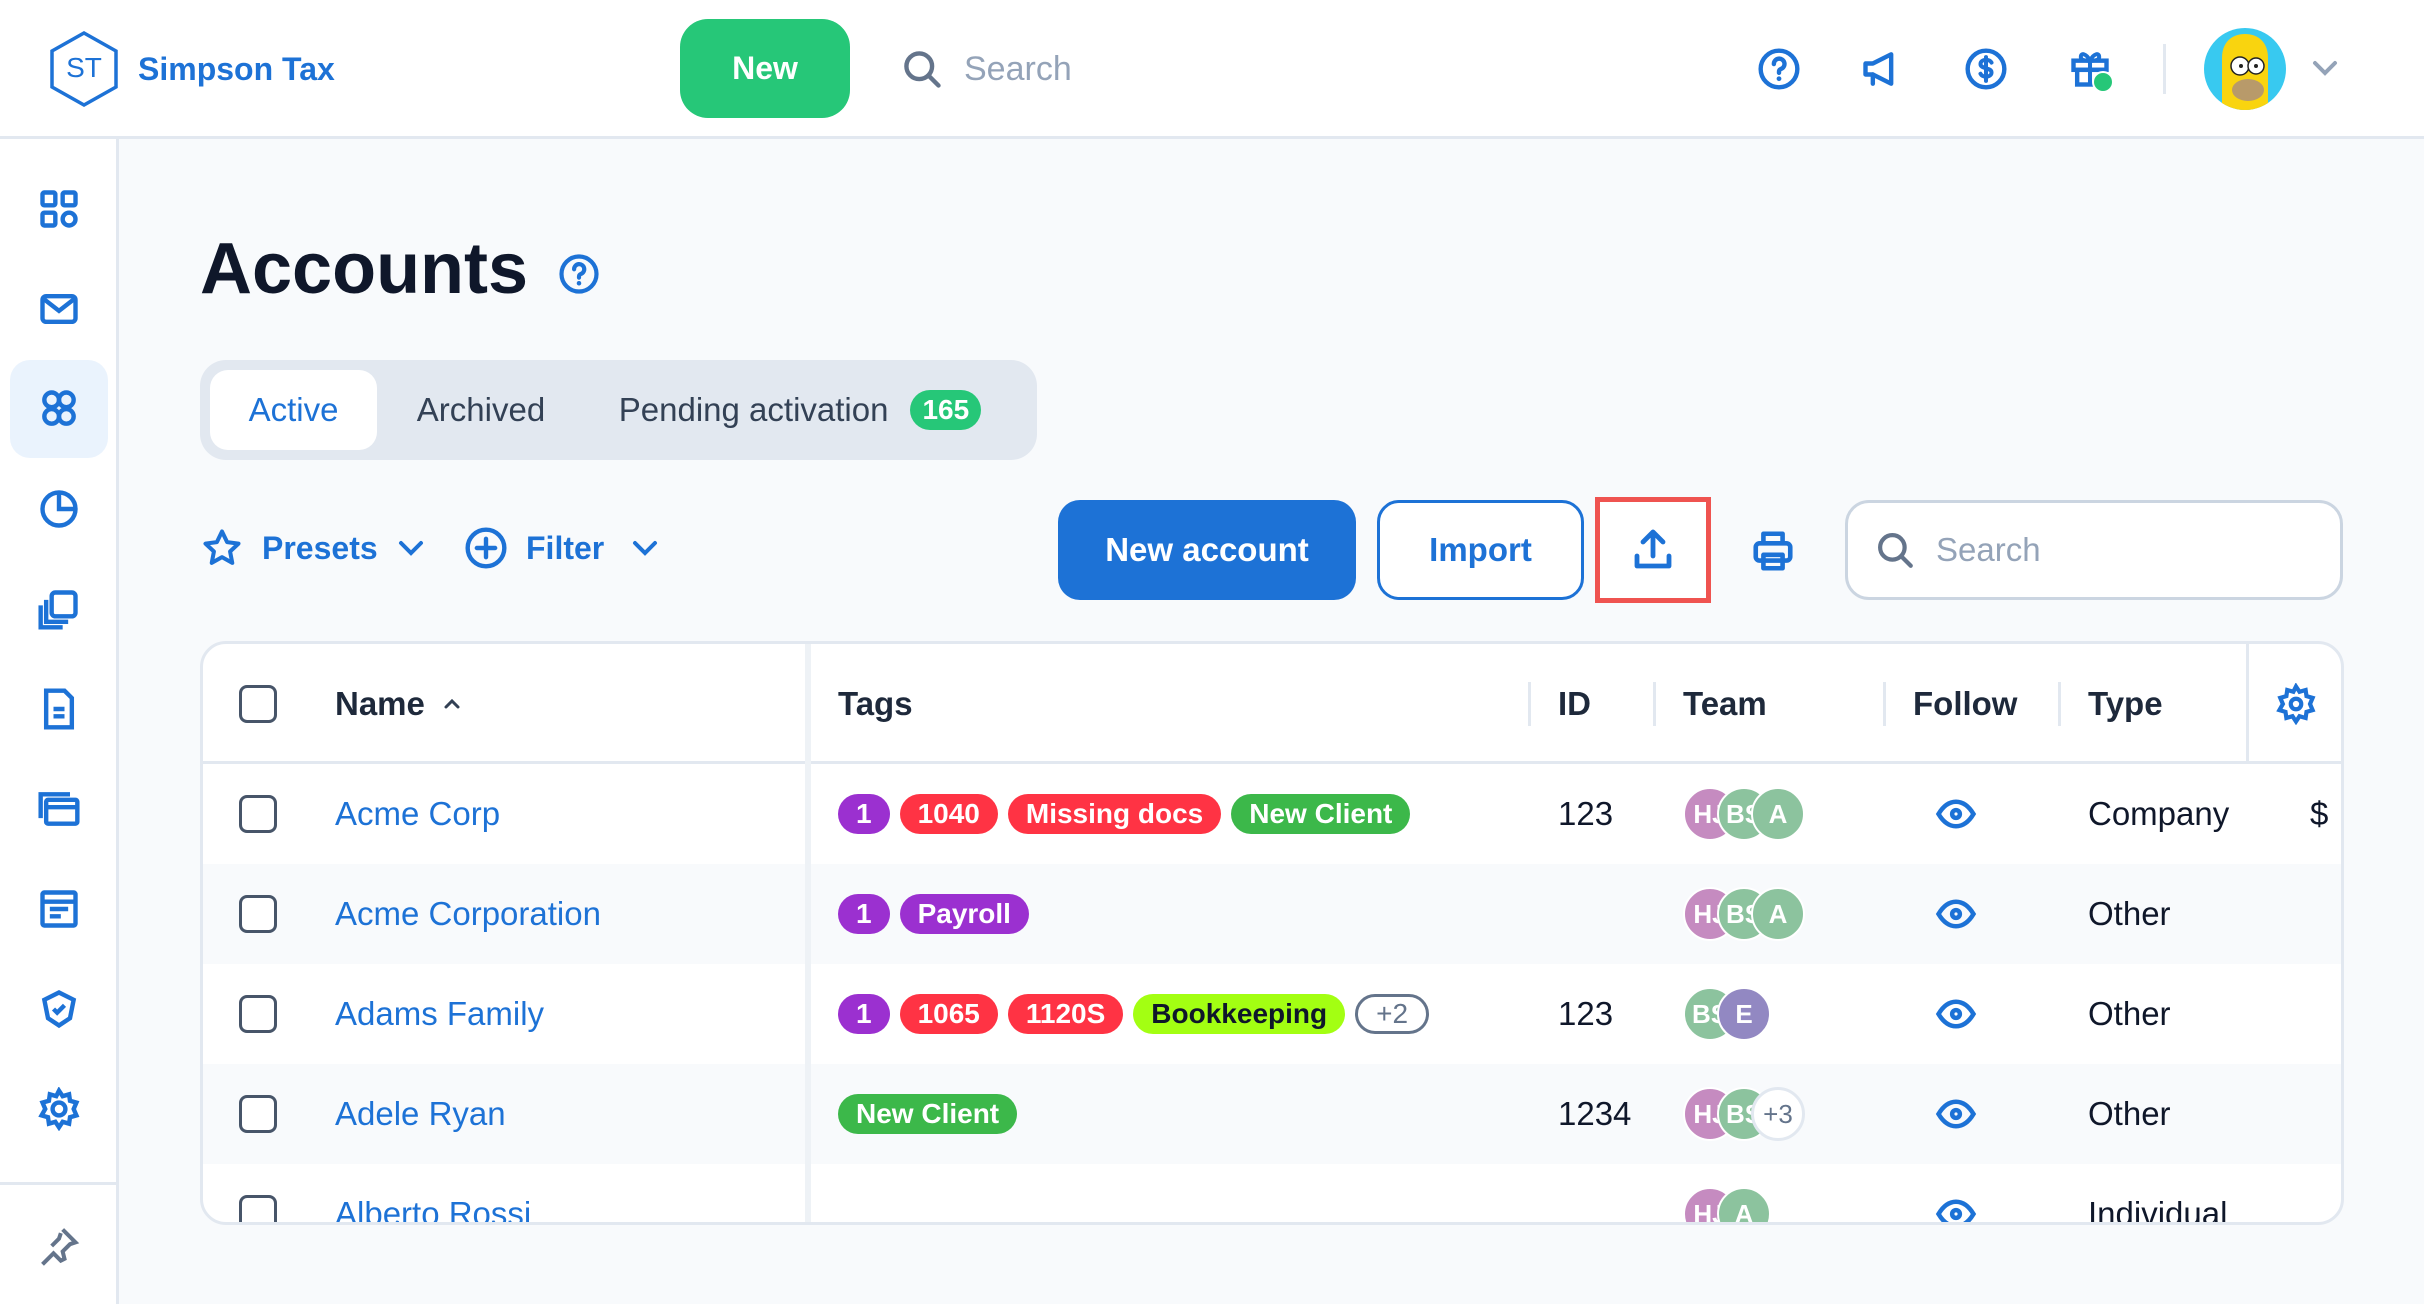  I want to click on global-search: Search, so click(986, 69).